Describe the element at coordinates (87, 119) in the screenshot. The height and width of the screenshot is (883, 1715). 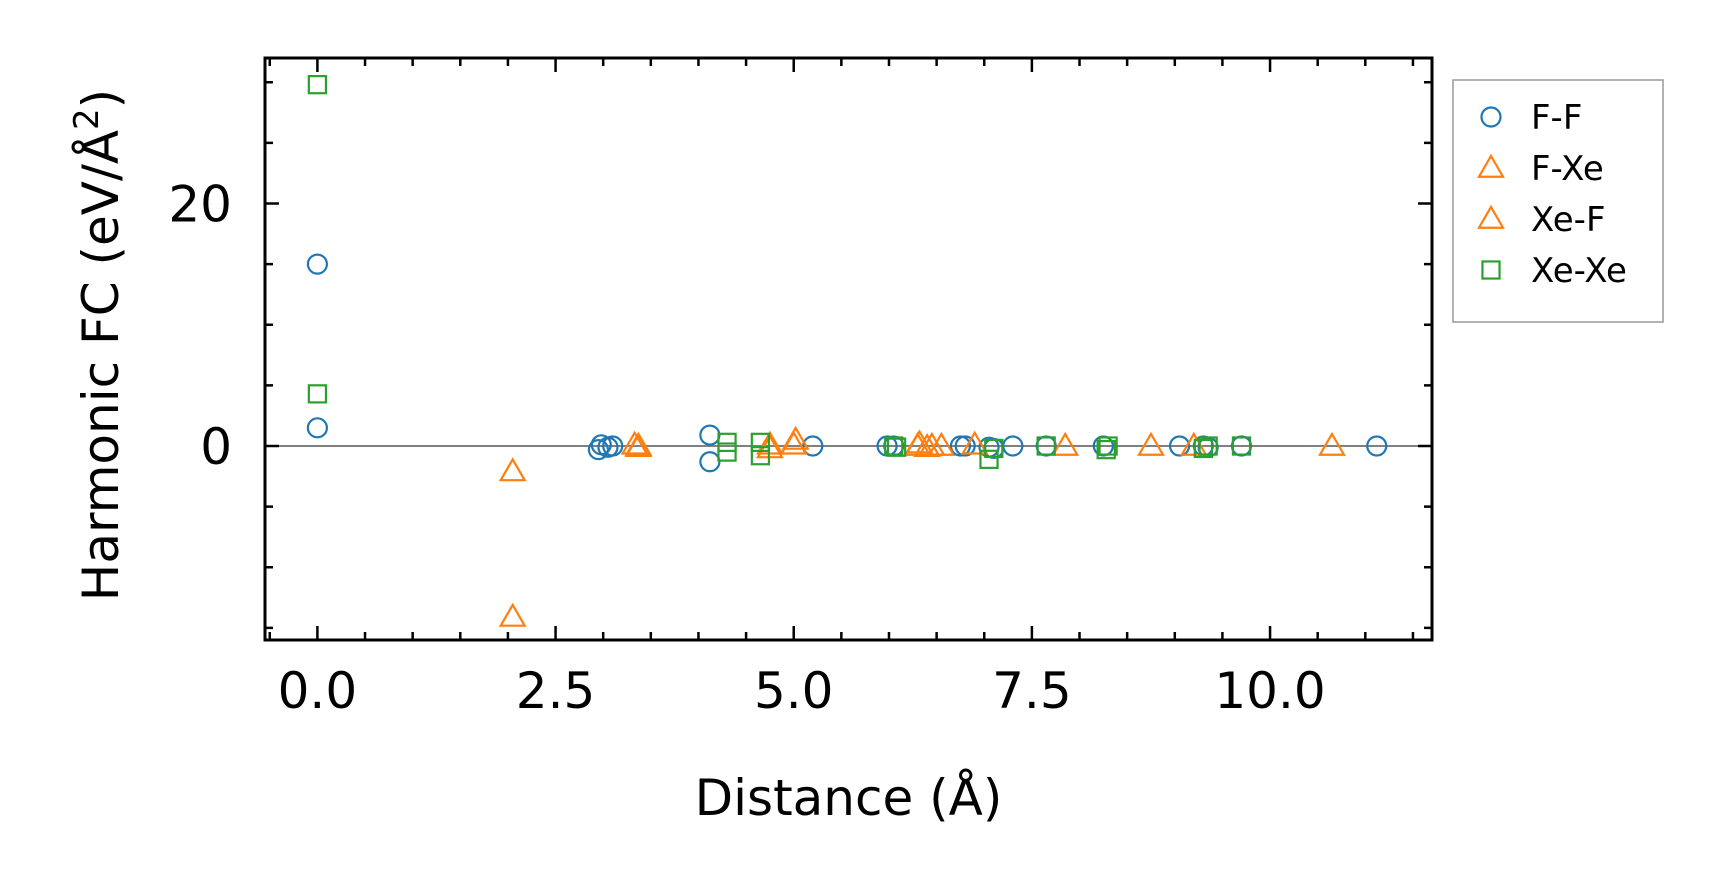
I see `y-axis-label-sup: 2` at that location.